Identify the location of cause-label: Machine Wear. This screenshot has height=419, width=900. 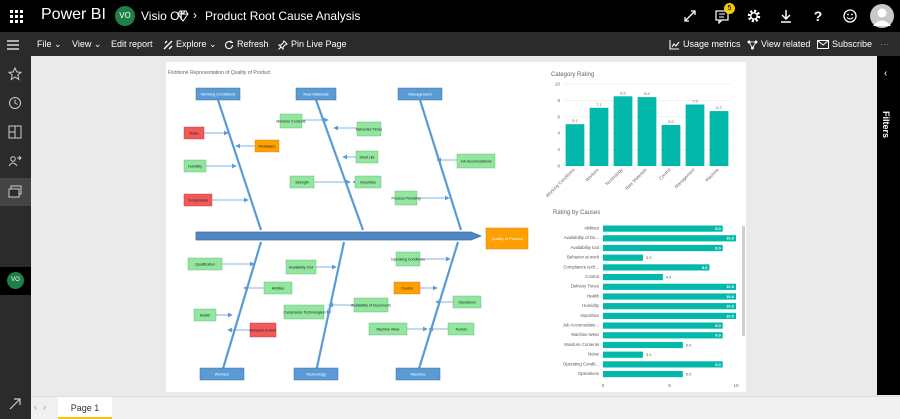
(388, 329).